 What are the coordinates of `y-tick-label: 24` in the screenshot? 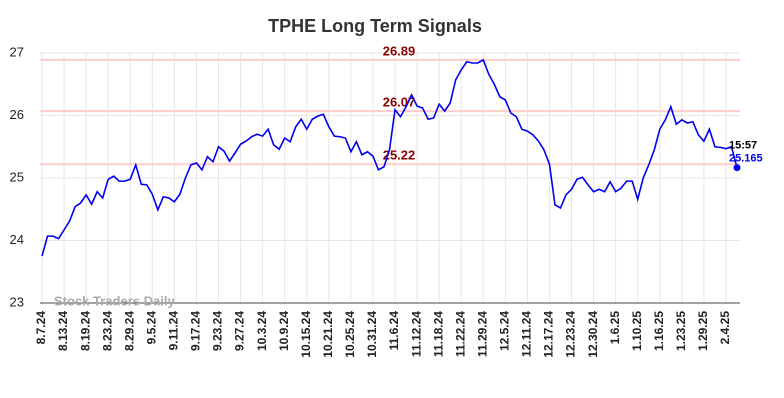 It's located at (17, 239).